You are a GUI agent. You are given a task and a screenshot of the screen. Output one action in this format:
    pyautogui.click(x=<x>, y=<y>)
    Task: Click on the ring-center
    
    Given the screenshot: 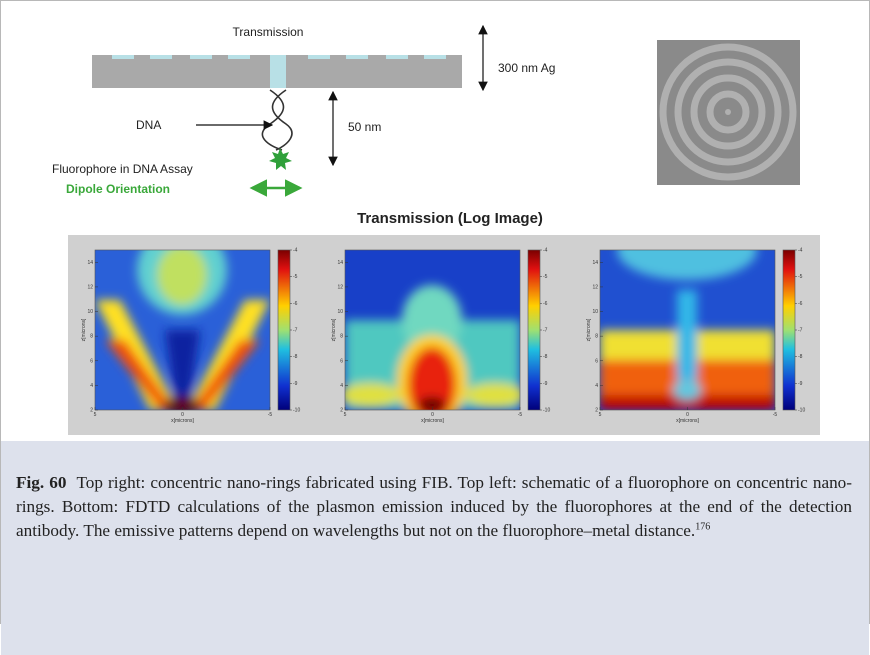 What is the action you would take?
    pyautogui.click(x=728, y=112)
    